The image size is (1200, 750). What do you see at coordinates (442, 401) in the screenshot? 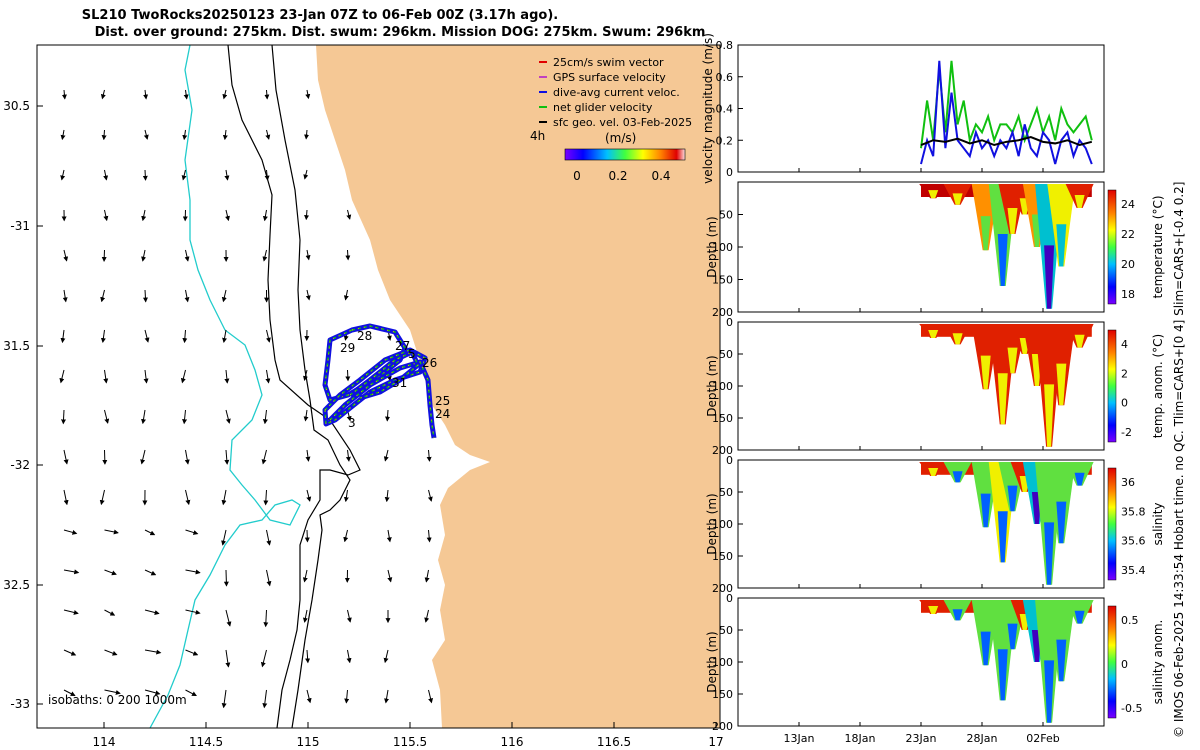
I see `track-day-label: 25` at bounding box center [442, 401].